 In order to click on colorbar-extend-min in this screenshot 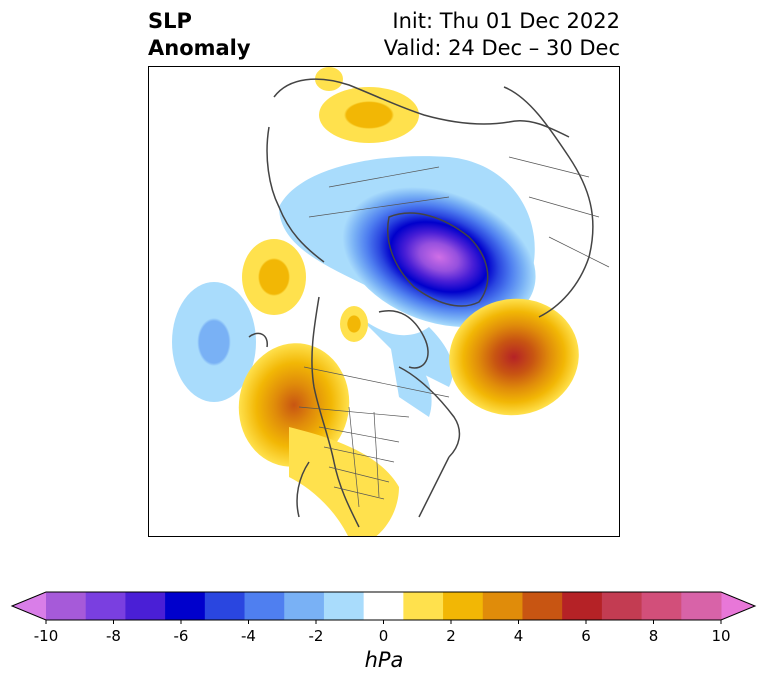, I will do `click(29, 606)`.